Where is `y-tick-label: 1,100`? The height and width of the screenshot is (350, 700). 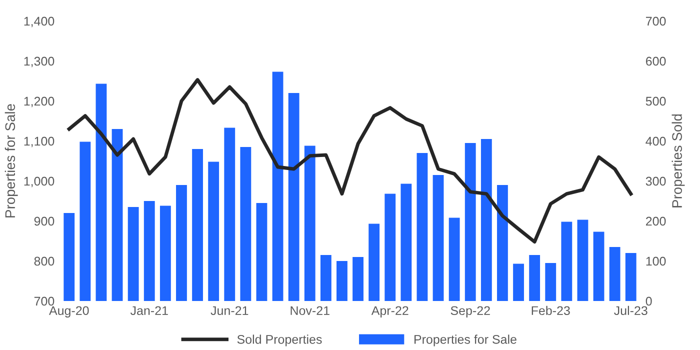 y-tick-label: 1,100 is located at coordinates (39, 142).